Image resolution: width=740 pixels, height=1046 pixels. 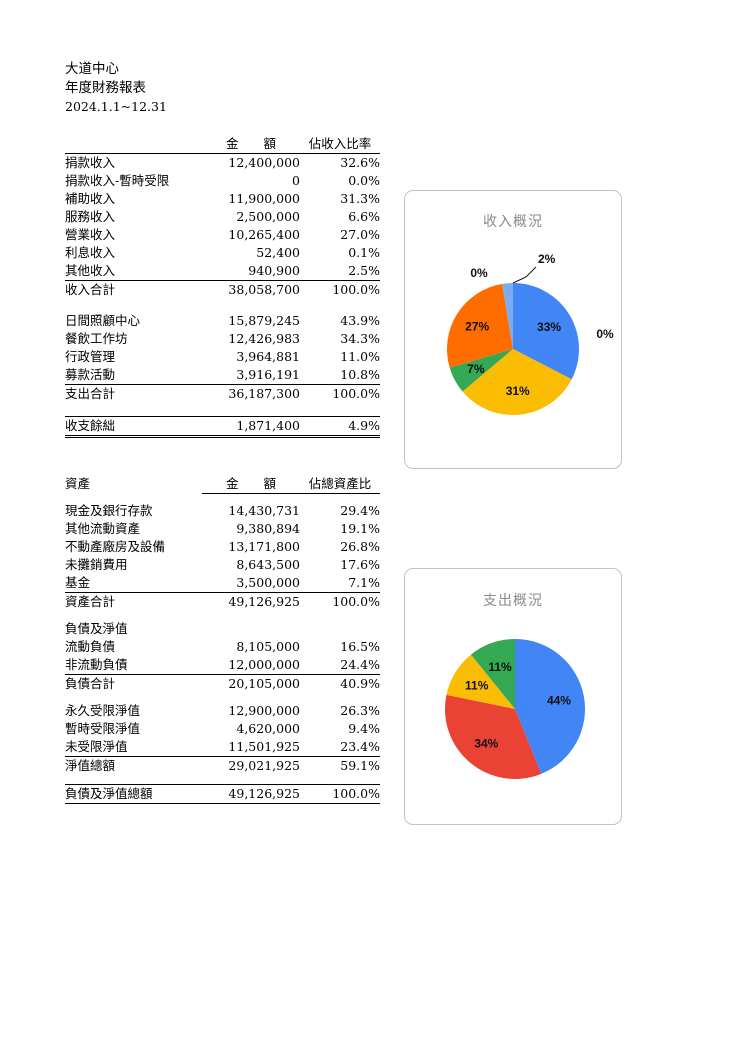 What do you see at coordinates (360, 647) in the screenshot?
I see `row-pct: 16.5%` at bounding box center [360, 647].